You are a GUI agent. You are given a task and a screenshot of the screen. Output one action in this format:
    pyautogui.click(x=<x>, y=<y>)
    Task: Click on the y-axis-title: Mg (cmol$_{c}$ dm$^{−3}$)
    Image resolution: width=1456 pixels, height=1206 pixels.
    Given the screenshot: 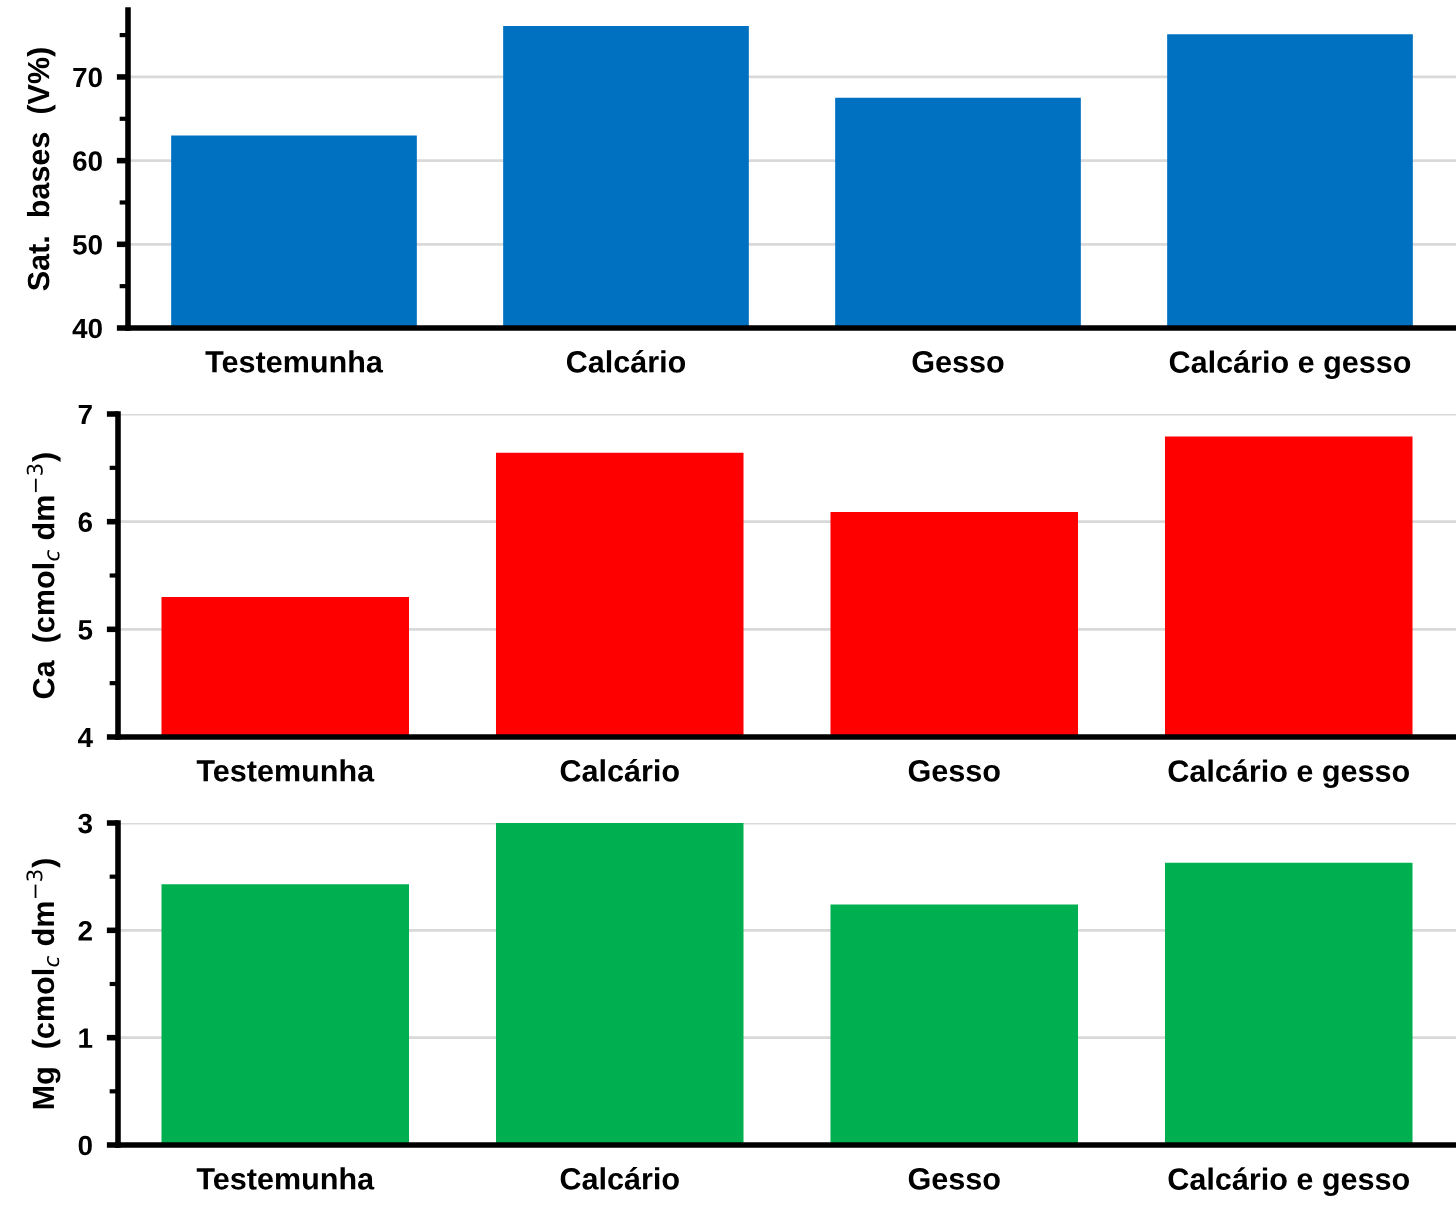 What is the action you would take?
    pyautogui.click(x=43, y=984)
    